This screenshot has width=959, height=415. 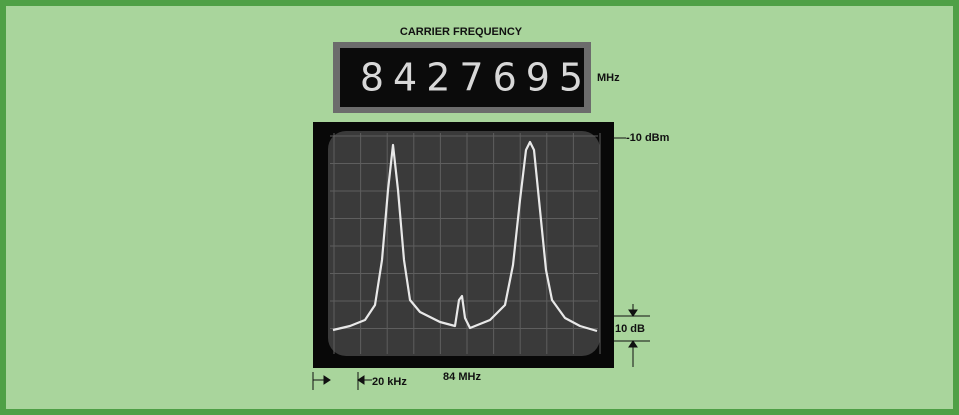 I want to click on display-title: CARRIER FREQUENCY, so click(x=461, y=32).